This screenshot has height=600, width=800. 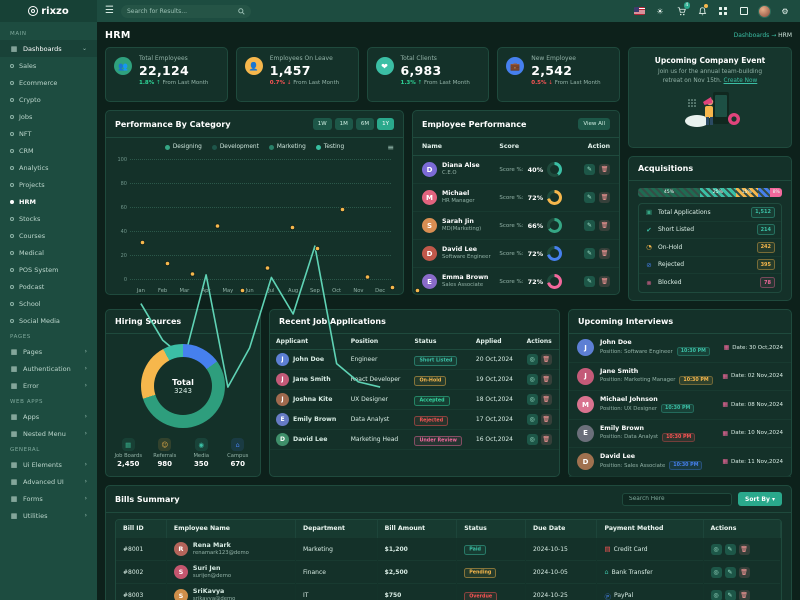 What do you see at coordinates (48, 303) in the screenshot?
I see `sidebar-item-school: School` at bounding box center [48, 303].